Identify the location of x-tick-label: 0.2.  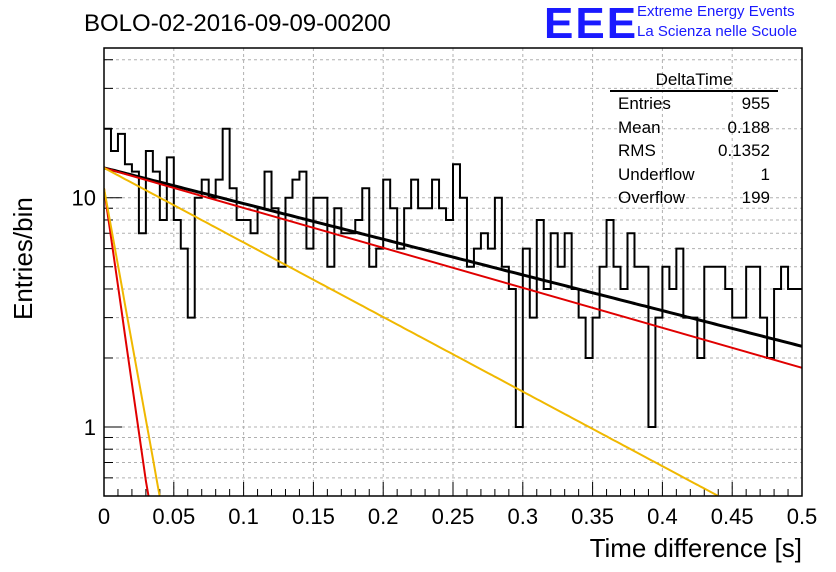
(383, 516).